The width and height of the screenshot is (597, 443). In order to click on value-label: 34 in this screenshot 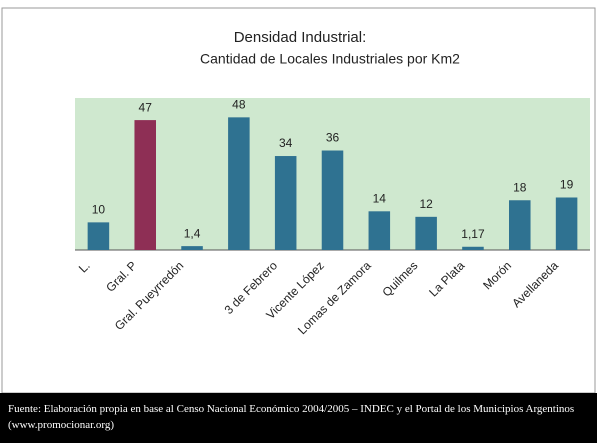, I will do `click(286, 143)`.